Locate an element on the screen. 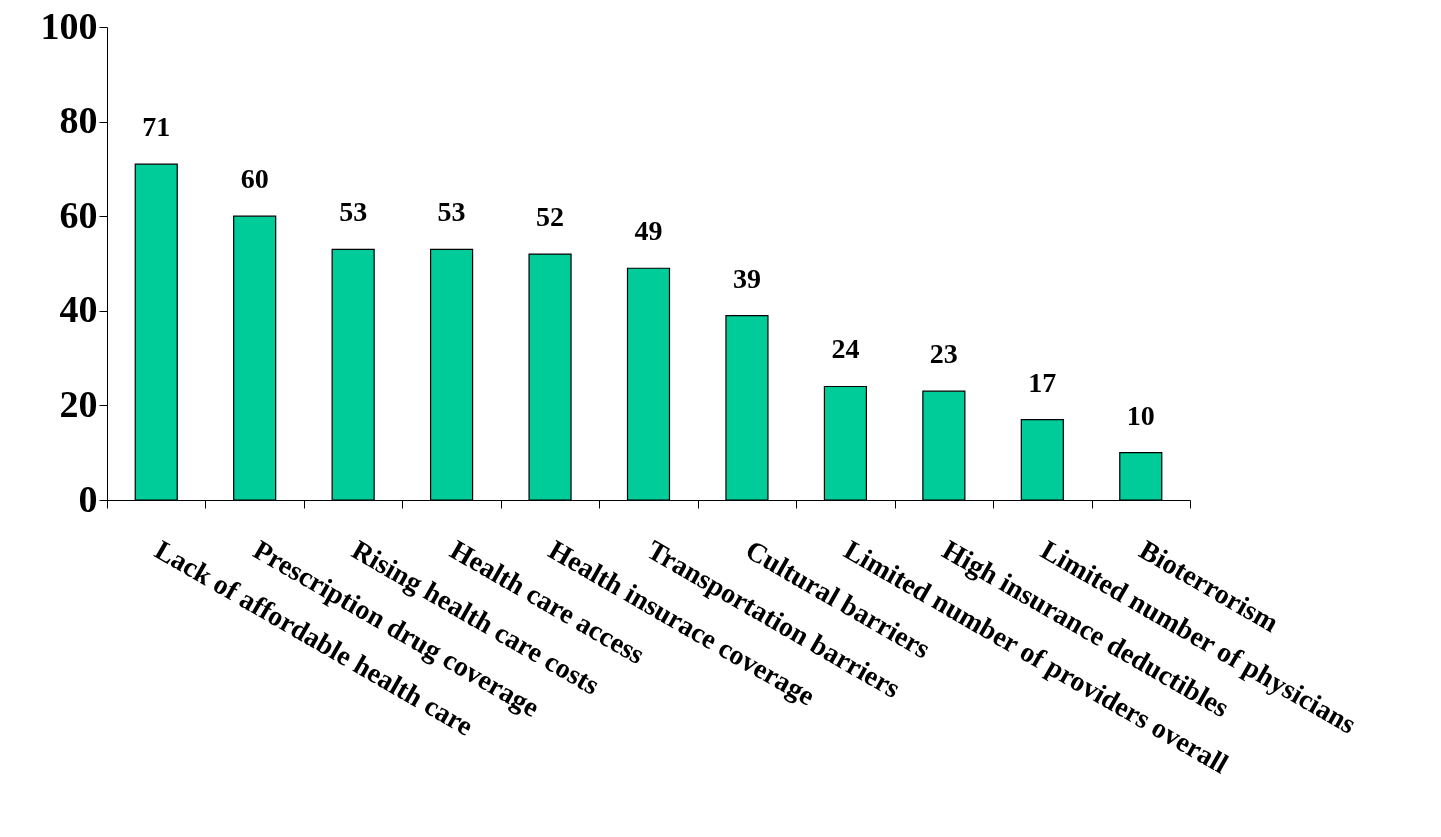 This screenshot has width=1441, height=837. data-label: 17 is located at coordinates (1042, 382).